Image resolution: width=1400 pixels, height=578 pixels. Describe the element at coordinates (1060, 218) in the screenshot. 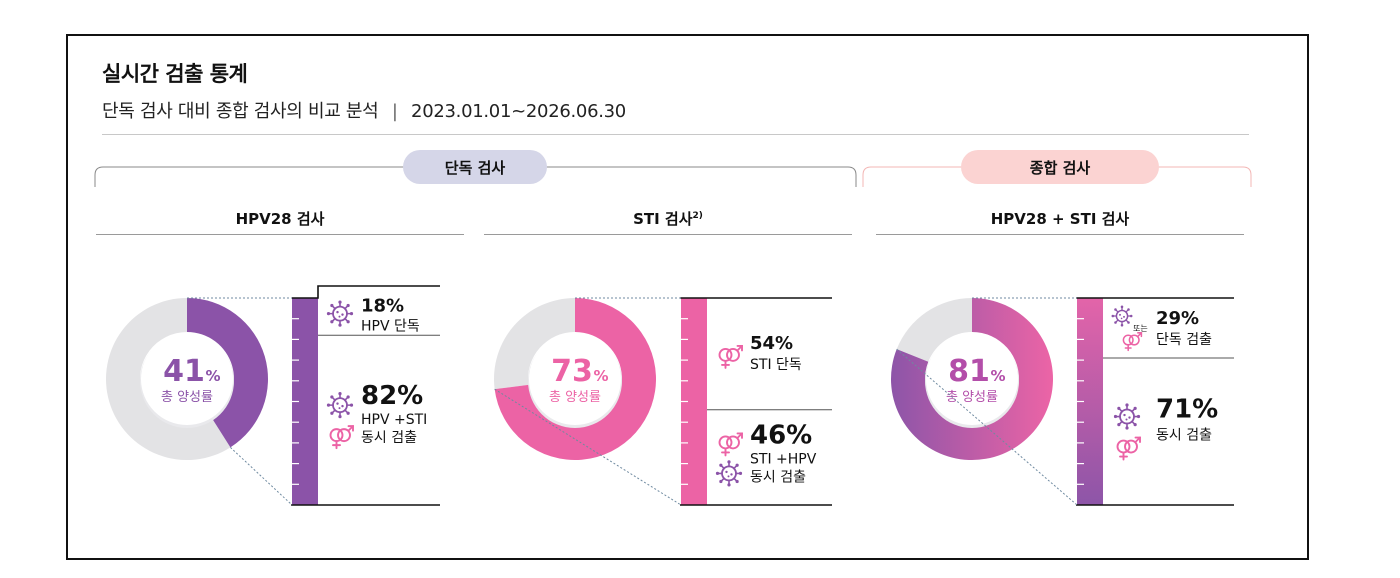

I see `section-title-combined: HPV28 + STI 검사` at that location.